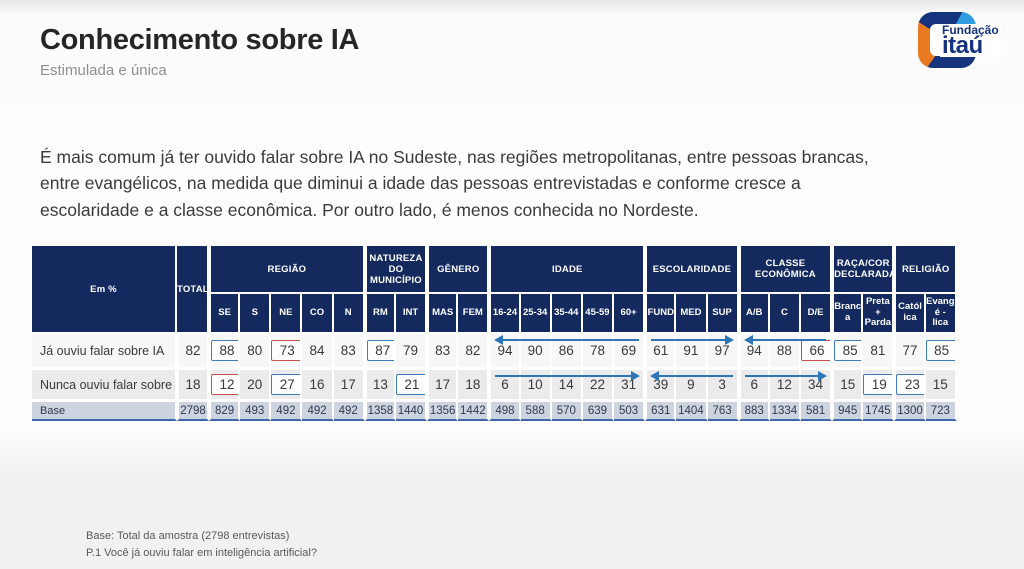 This screenshot has width=1024, height=569. I want to click on table-cell: 13, so click(380, 386).